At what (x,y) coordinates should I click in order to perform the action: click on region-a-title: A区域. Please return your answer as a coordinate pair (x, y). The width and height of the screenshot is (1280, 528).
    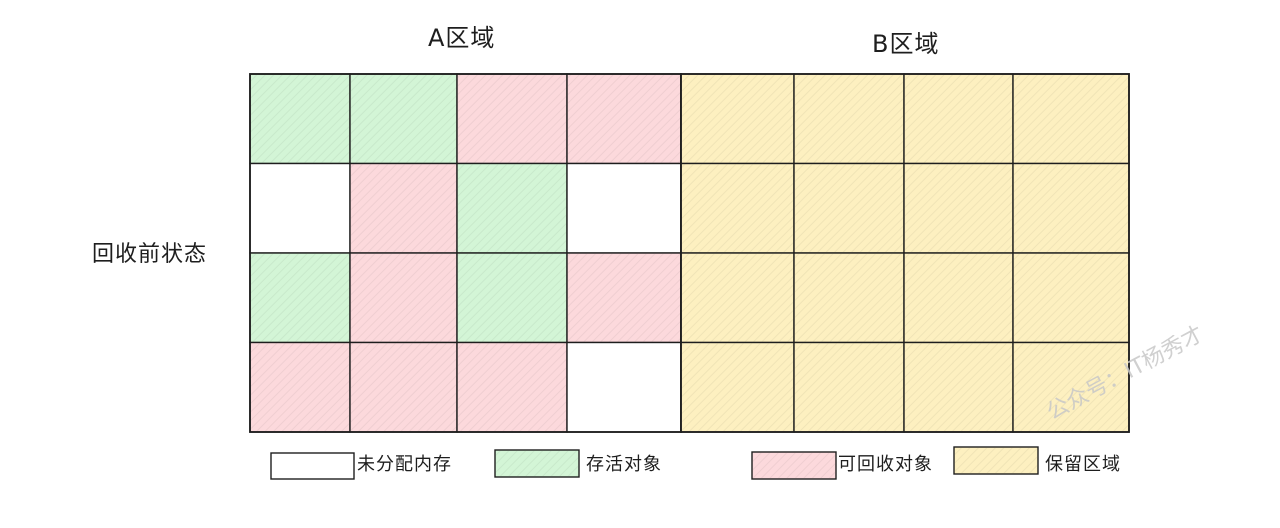
    Looking at the image, I should click on (462, 38).